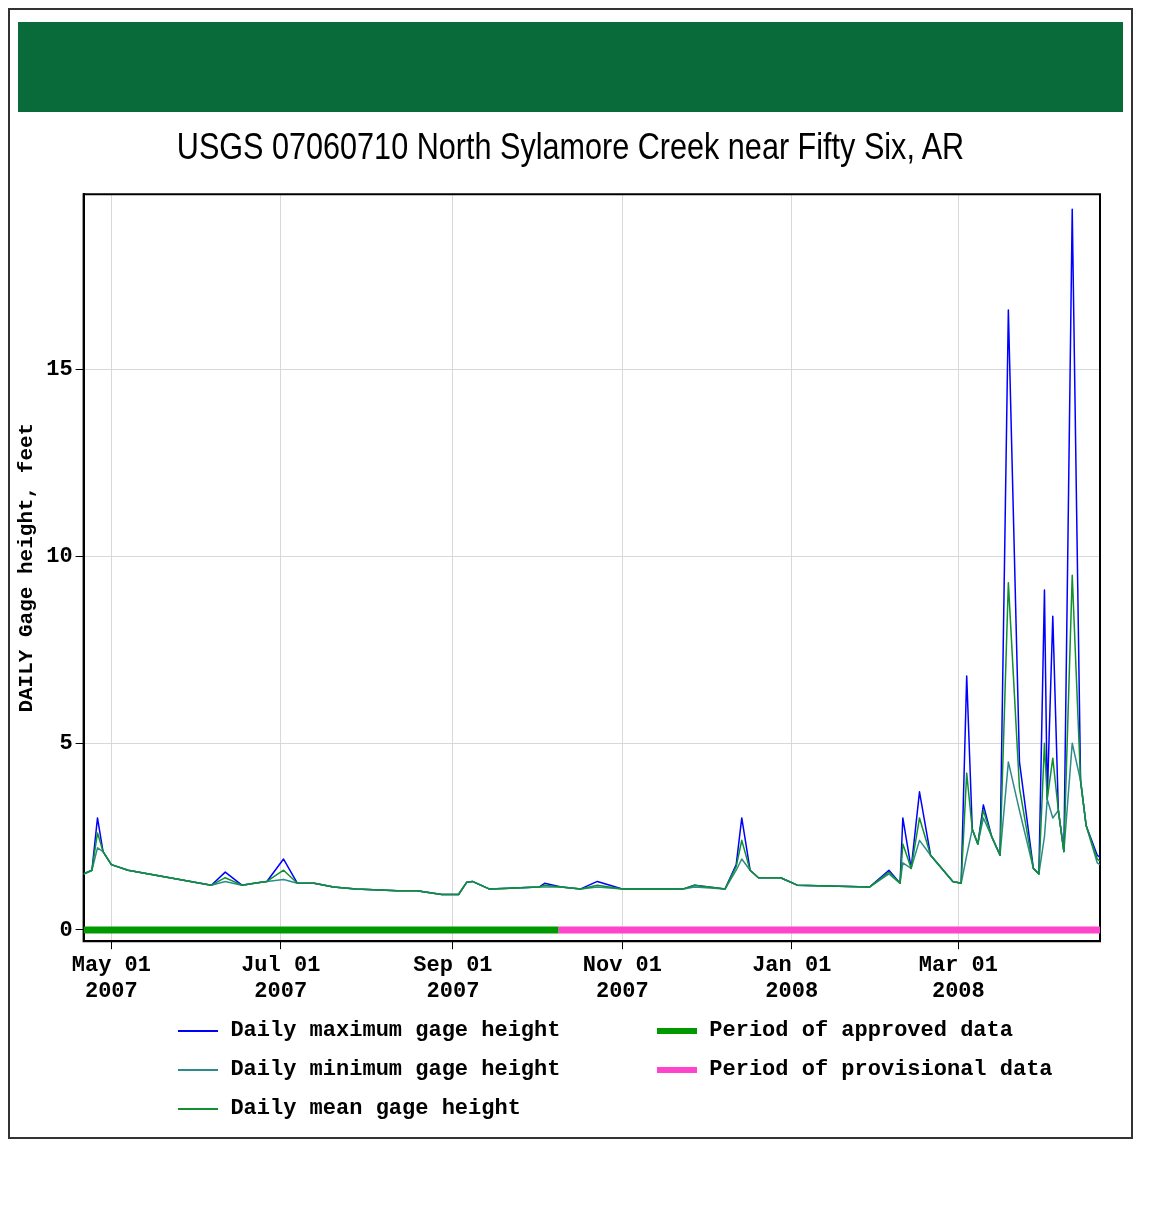 This screenshot has width=1149, height=1232. I want to click on chart-title: USGS 07060710 North Sylamore Creek near Fifty Six, AR, so click(570, 147).